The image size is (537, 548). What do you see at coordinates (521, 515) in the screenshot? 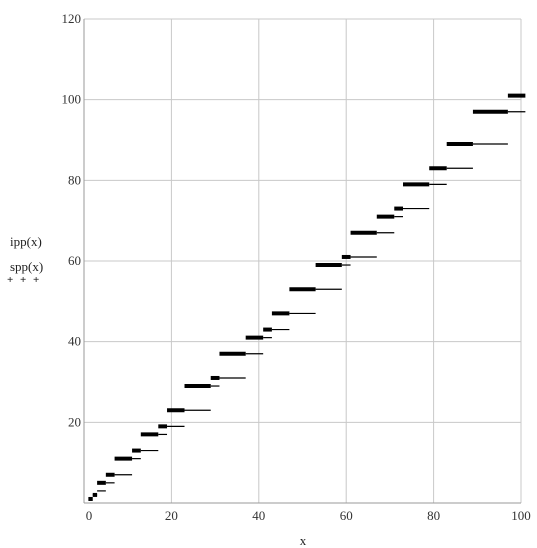
I see `x-tick-label-100: 100` at bounding box center [521, 515].